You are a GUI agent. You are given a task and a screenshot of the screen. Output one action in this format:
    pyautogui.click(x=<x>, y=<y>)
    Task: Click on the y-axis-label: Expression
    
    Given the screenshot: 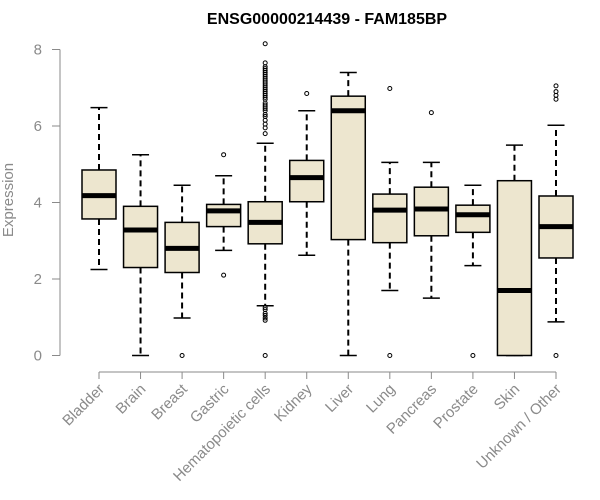 What is the action you would take?
    pyautogui.click(x=8, y=200)
    